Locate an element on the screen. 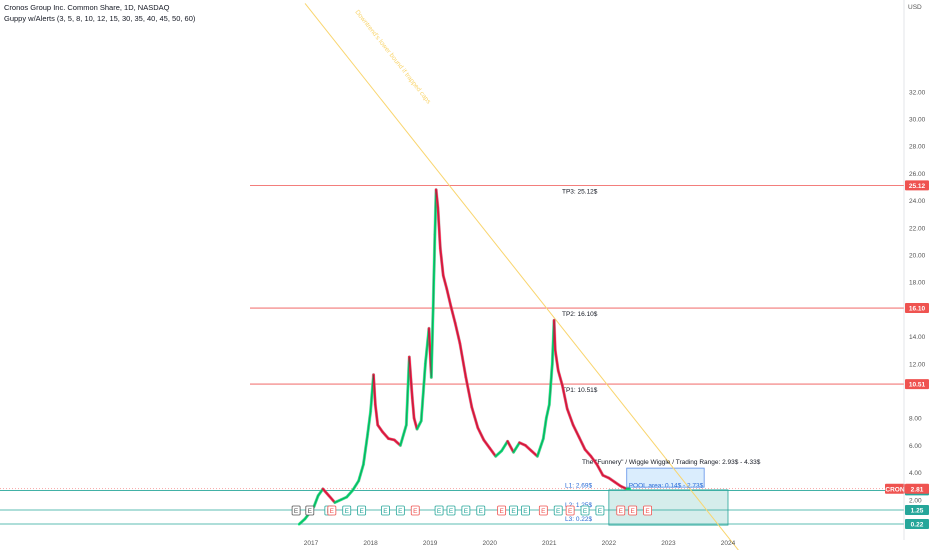 Image resolution: width=932 pixels, height=550 pixels. level-price-tag-label-4: 1.25 is located at coordinates (917, 511).